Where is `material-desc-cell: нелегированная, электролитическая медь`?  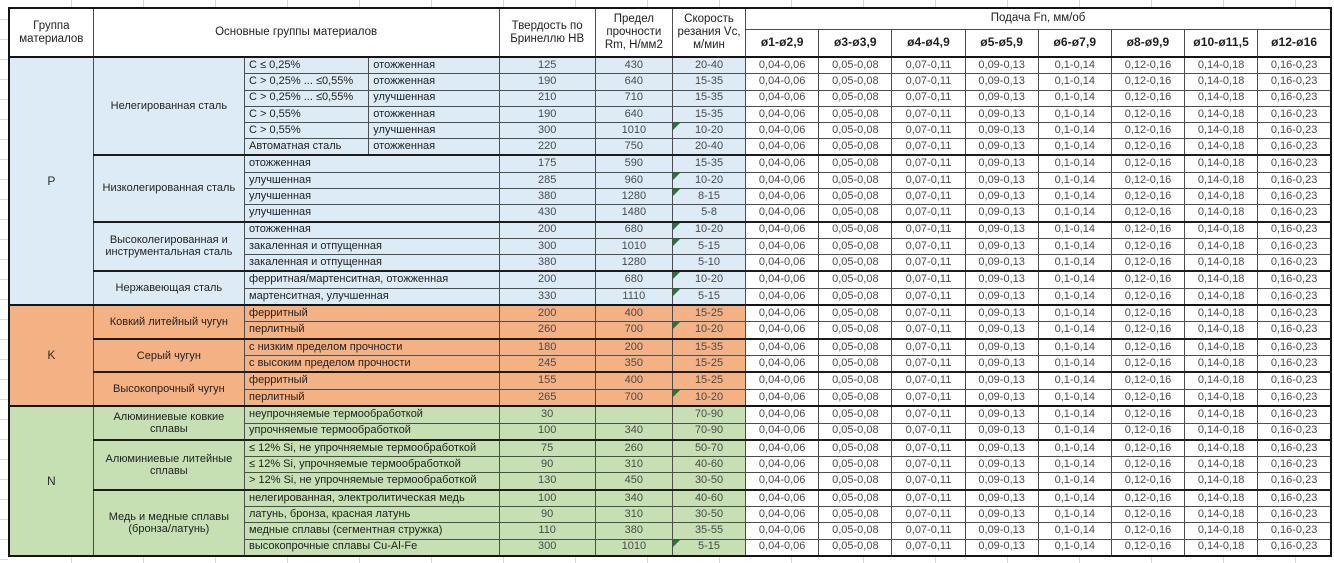
material-desc-cell: нелегированная, электролитическая медь is located at coordinates (372, 498).